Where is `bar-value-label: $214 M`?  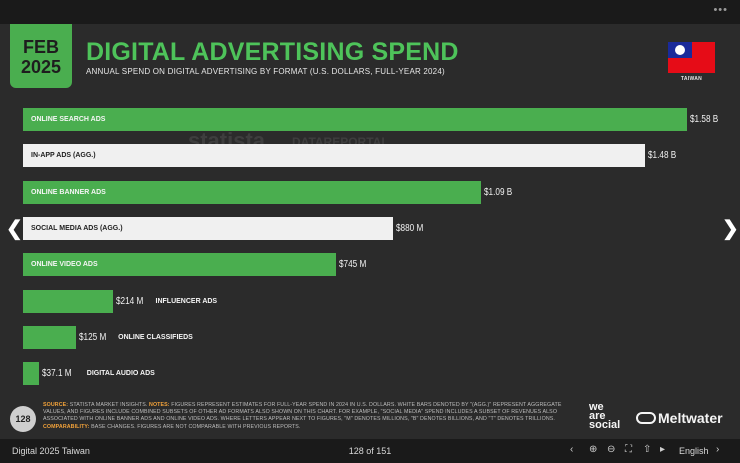
bar-value-label: $214 M is located at coordinates (129, 301).